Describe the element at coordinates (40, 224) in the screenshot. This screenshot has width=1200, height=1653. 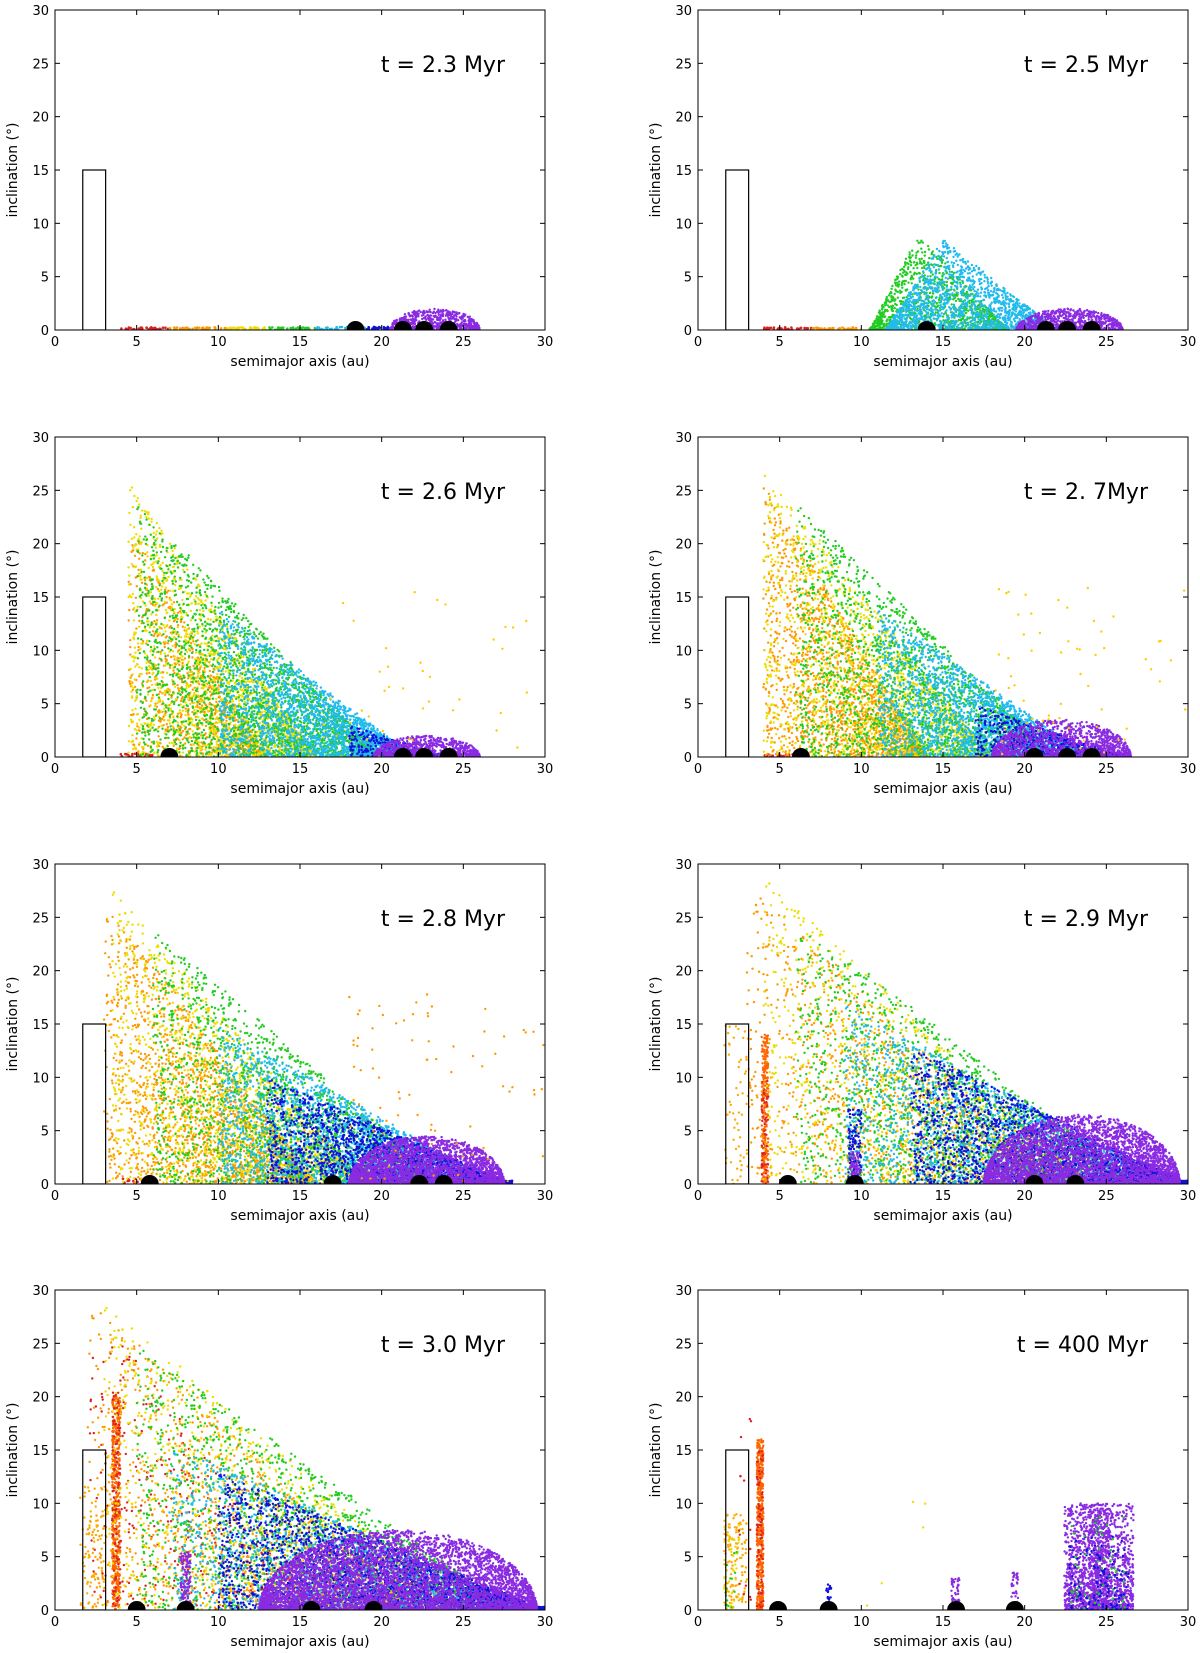
I see `y-tick-label: 10` at that location.